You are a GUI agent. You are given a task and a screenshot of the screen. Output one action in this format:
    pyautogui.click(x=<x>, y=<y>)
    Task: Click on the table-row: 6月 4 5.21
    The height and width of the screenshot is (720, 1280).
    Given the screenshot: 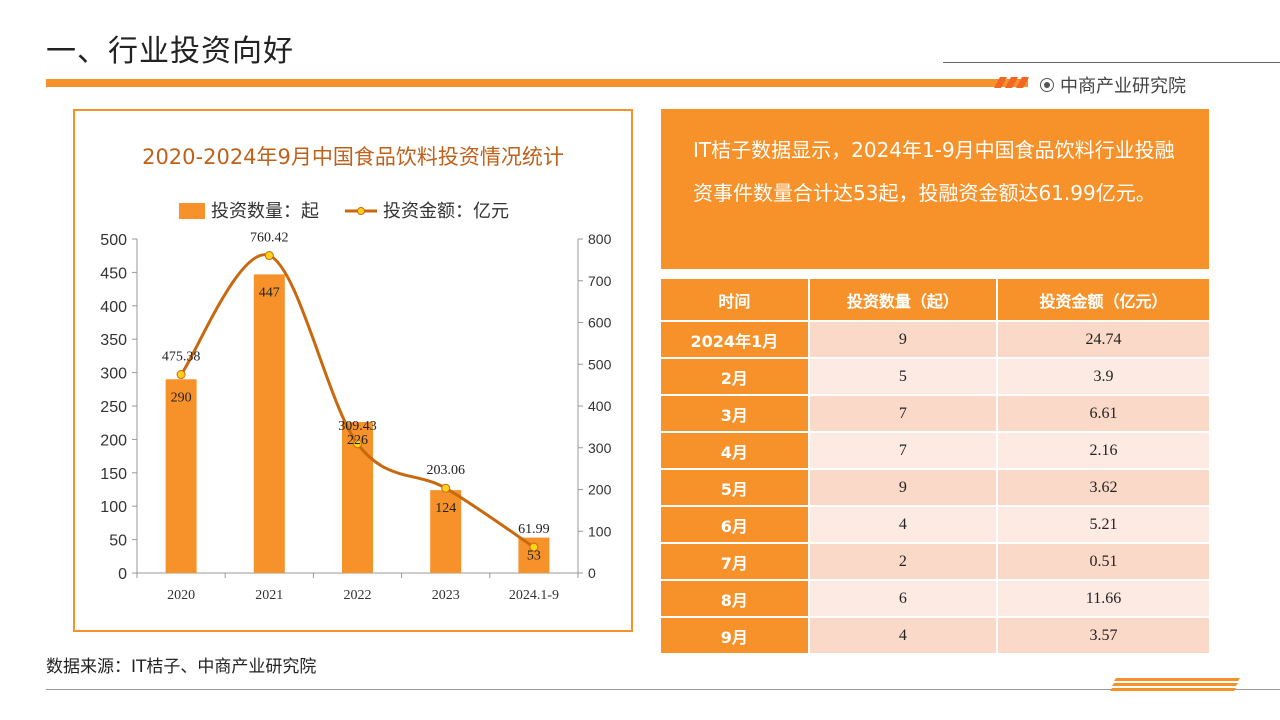 What is the action you would take?
    pyautogui.click(x=935, y=523)
    